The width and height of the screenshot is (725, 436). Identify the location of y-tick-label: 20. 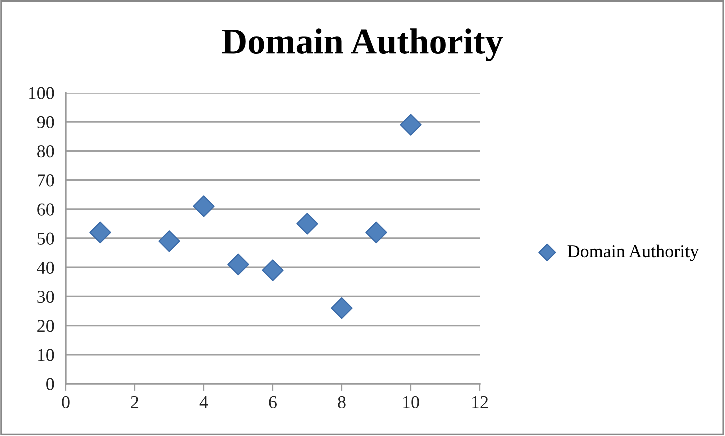
(46, 326).